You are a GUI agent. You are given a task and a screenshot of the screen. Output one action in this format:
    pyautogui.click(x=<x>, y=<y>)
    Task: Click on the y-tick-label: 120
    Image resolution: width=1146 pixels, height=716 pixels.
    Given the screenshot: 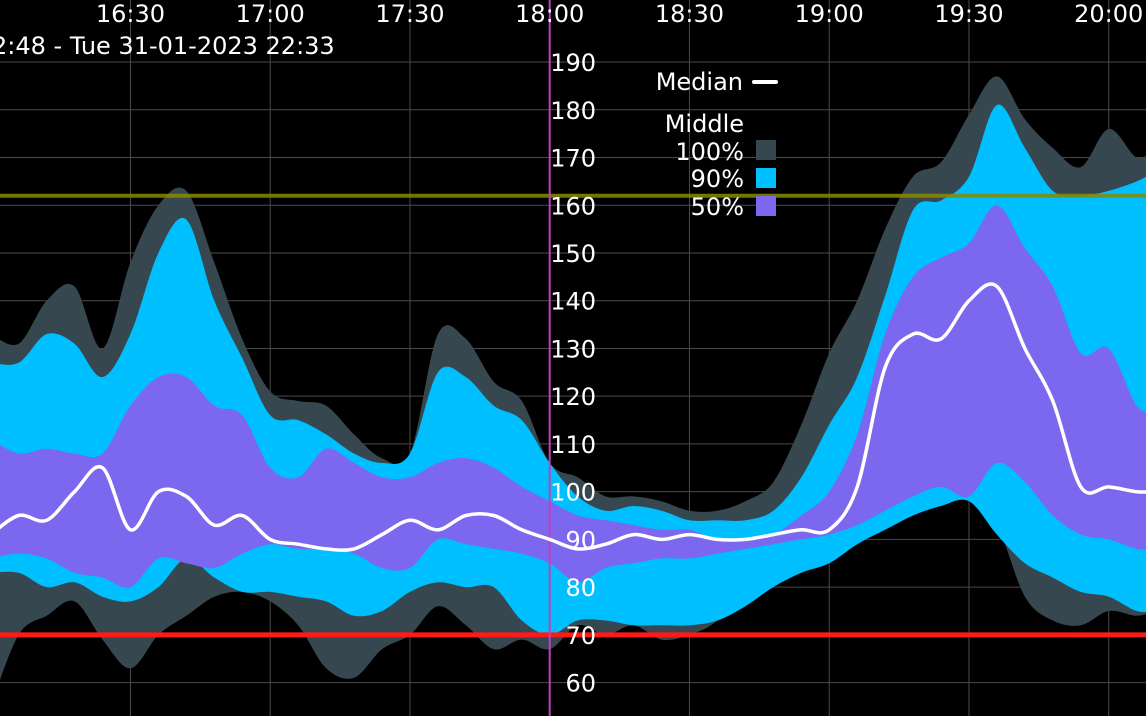 What is the action you would take?
    pyautogui.click(x=573, y=397)
    